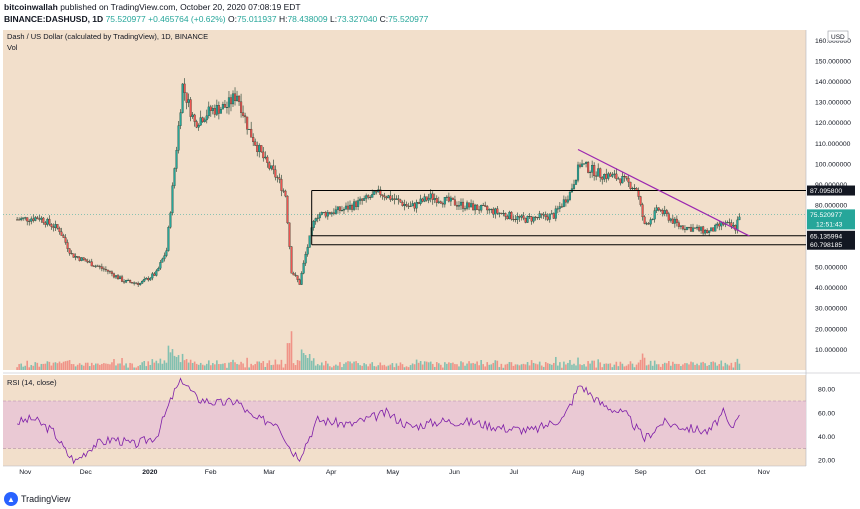  What do you see at coordinates (831, 219) in the screenshot?
I see `last-price-badge` at bounding box center [831, 219].